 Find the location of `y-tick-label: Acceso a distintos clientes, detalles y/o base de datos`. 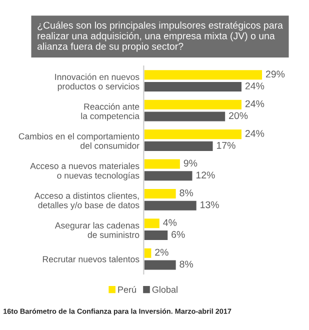

y-tick-label: Acceso a distintos clientes, detalles y/o base de datos is located at coordinates (87, 201).